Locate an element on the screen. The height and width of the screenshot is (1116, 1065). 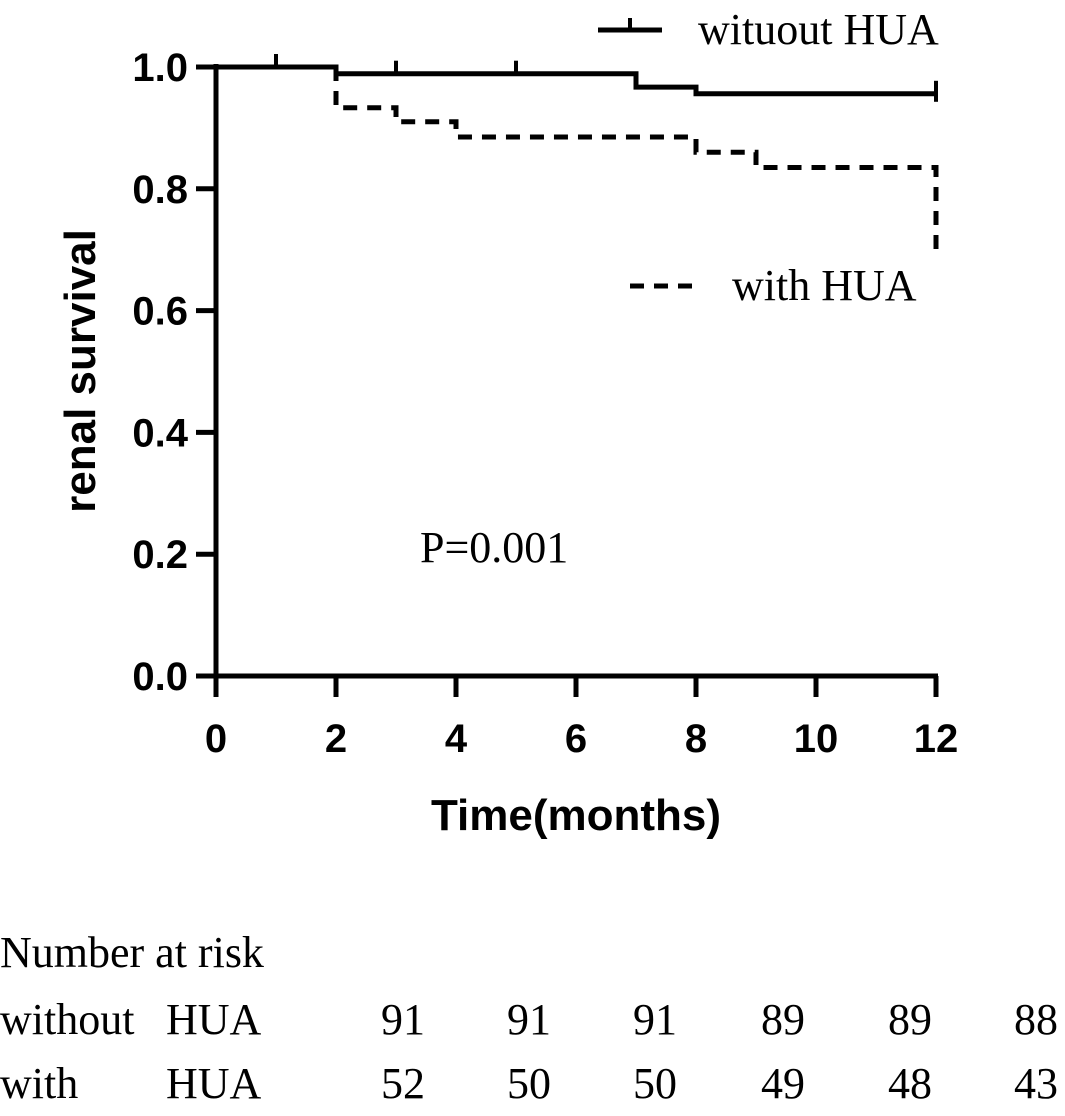
x-tick-label: 8 is located at coordinates (696, 739).